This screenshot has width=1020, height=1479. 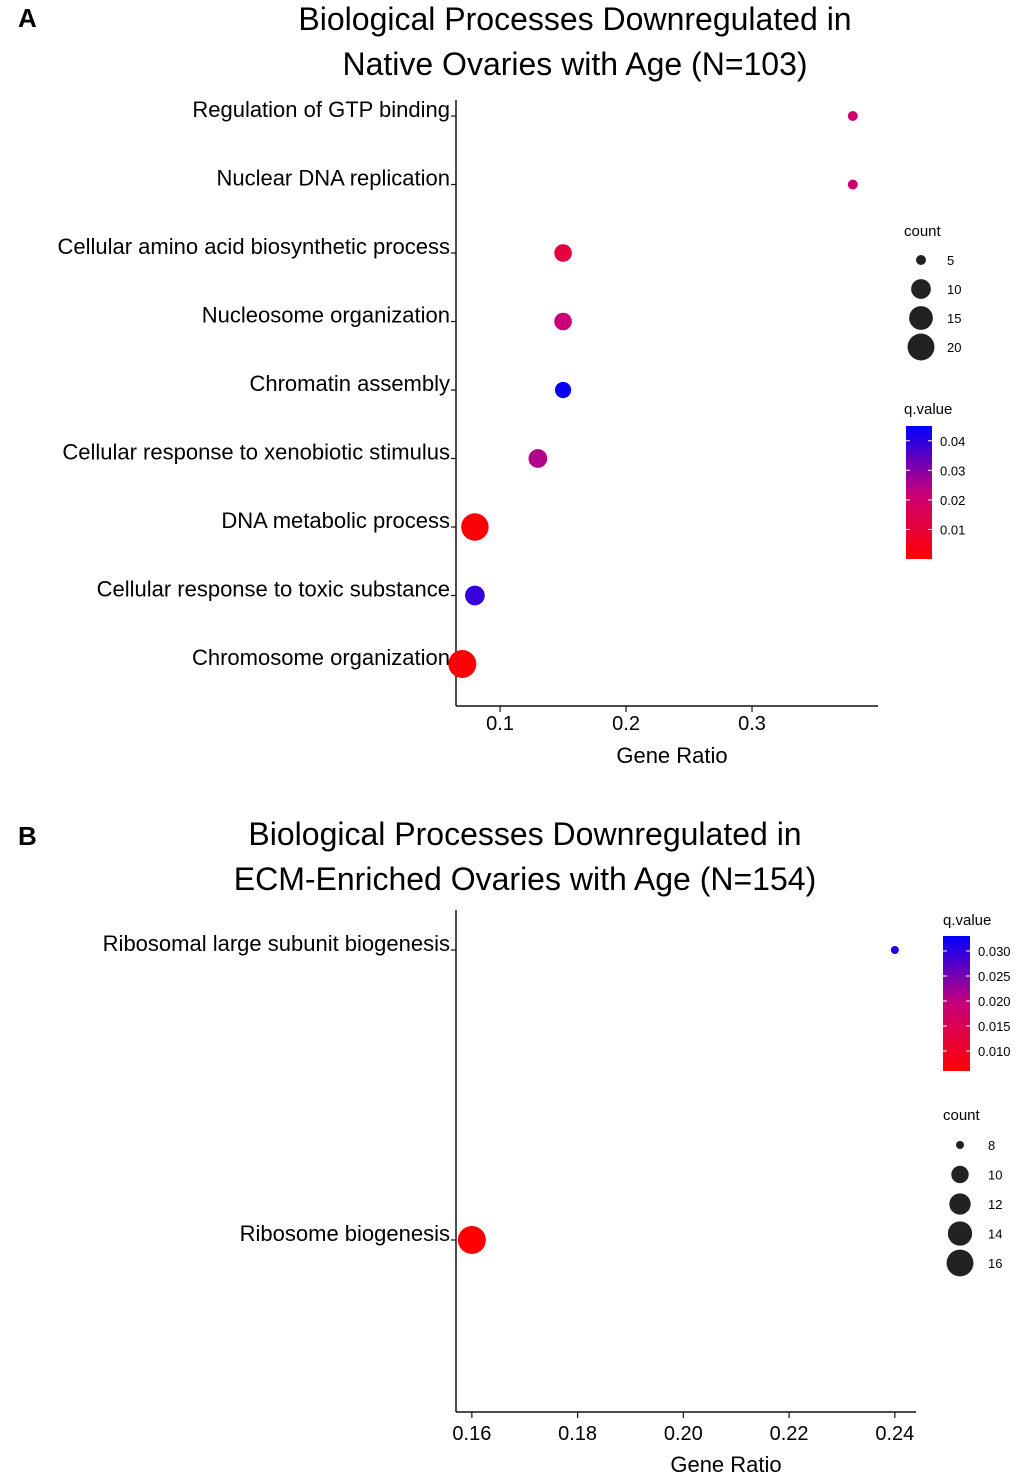 What do you see at coordinates (994, 976) in the screenshot?
I see `color-legend-label: 0.025` at bounding box center [994, 976].